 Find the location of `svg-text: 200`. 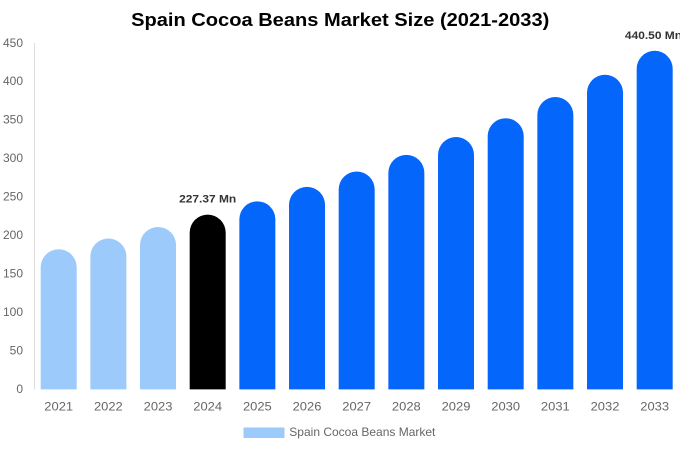

svg-text: 200 is located at coordinates (13, 235).